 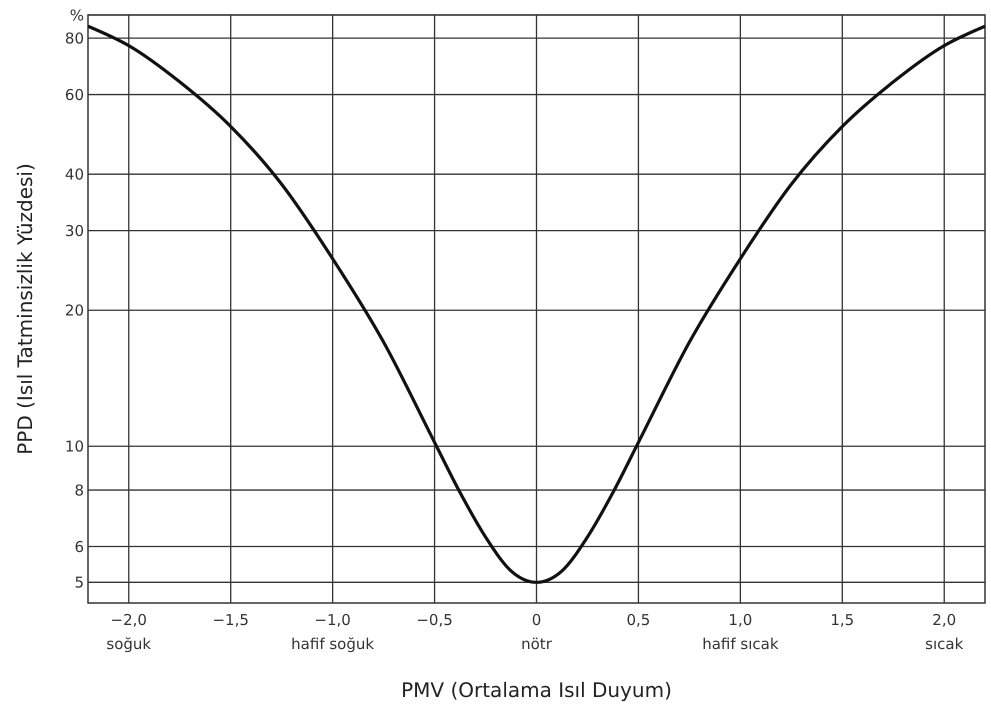 What do you see at coordinates (537, 632) in the screenshot?
I see `x-tick-label: 0 nötr` at bounding box center [537, 632].